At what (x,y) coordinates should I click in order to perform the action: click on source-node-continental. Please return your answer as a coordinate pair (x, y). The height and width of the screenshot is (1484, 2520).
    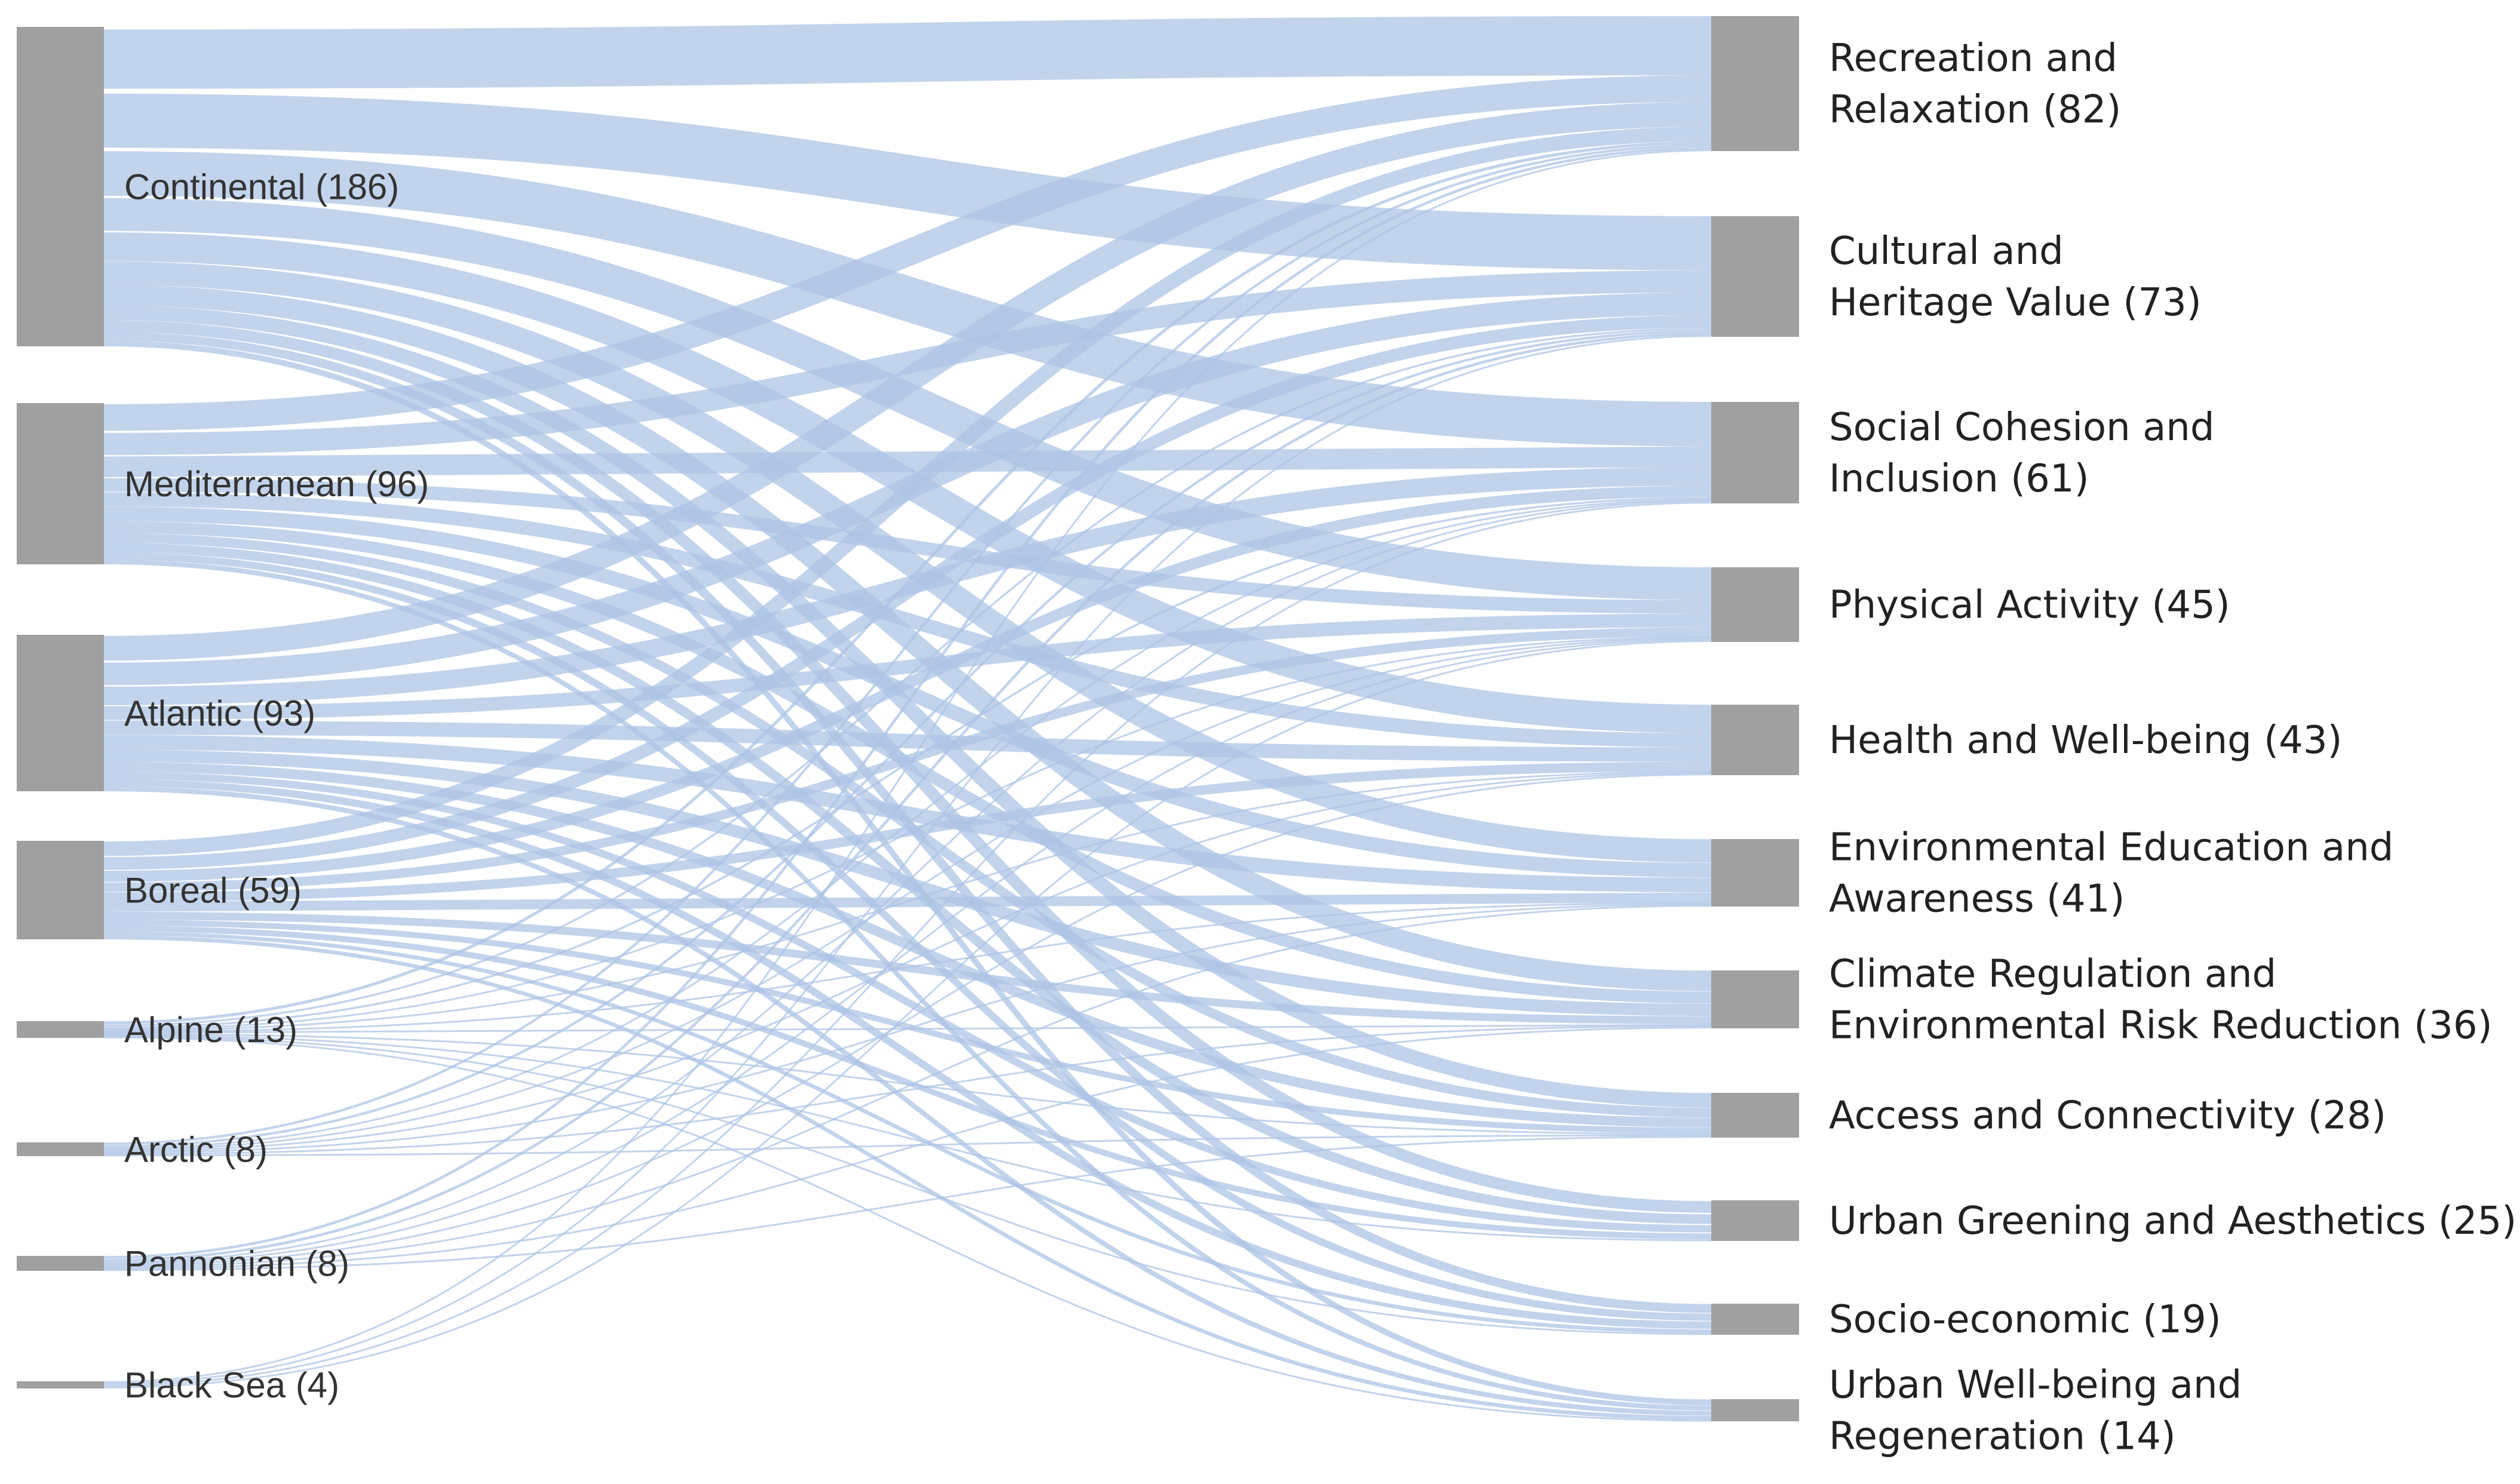
    Looking at the image, I should click on (61, 186).